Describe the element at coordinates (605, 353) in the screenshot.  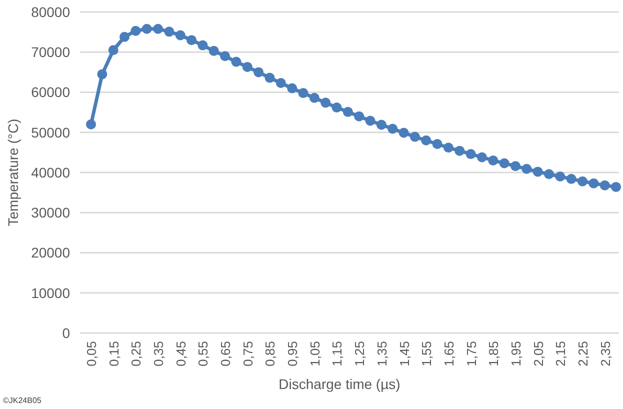
I see `x-tick-label: 2,35` at that location.